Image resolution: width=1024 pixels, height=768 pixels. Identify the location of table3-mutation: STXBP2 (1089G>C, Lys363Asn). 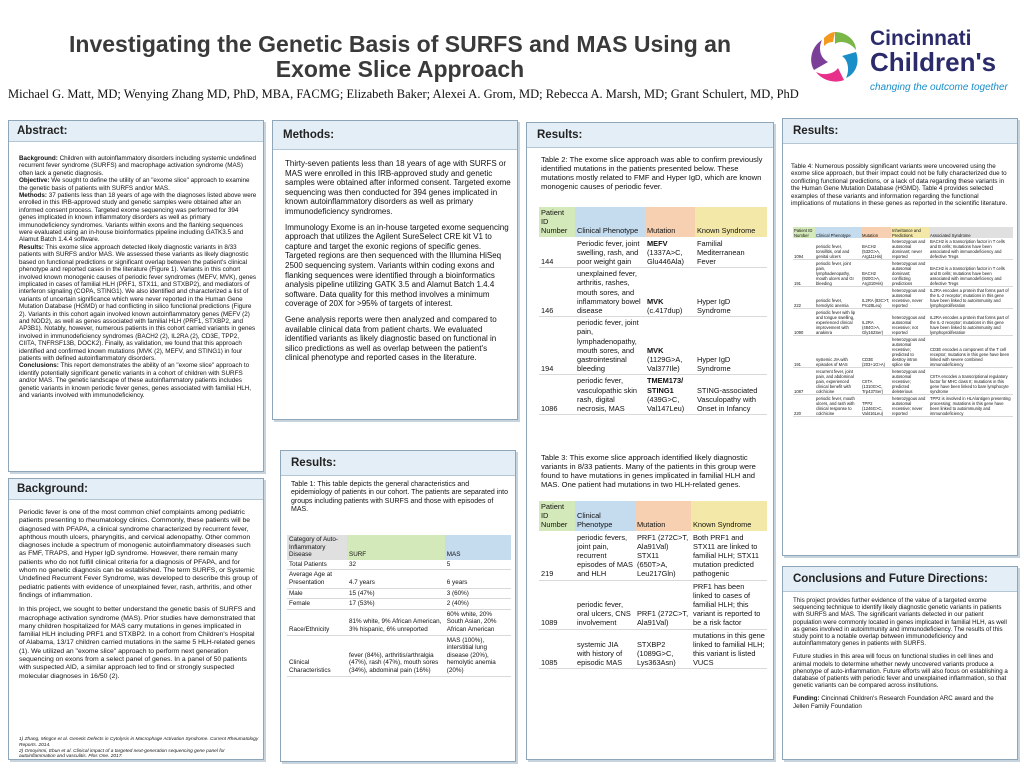
(663, 649).